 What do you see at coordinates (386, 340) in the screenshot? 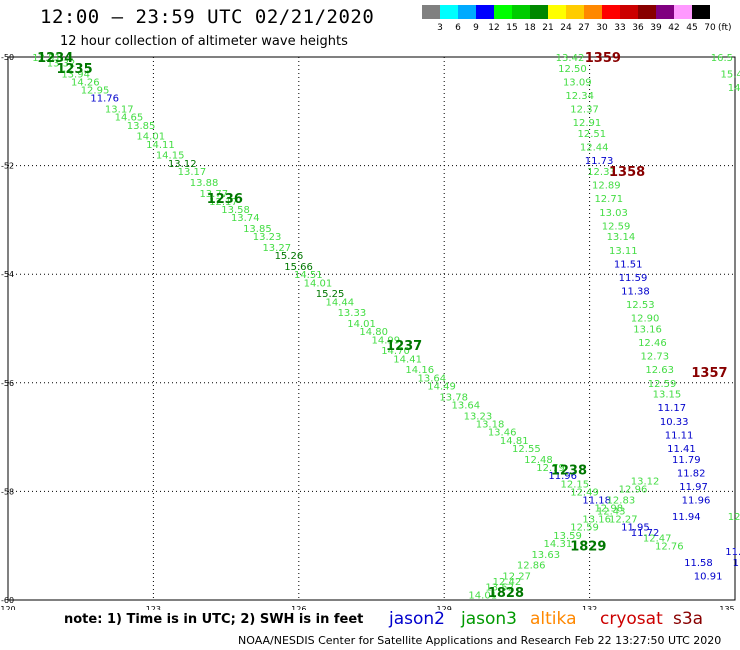
I see `wave-height-point: 14.99` at bounding box center [386, 340].